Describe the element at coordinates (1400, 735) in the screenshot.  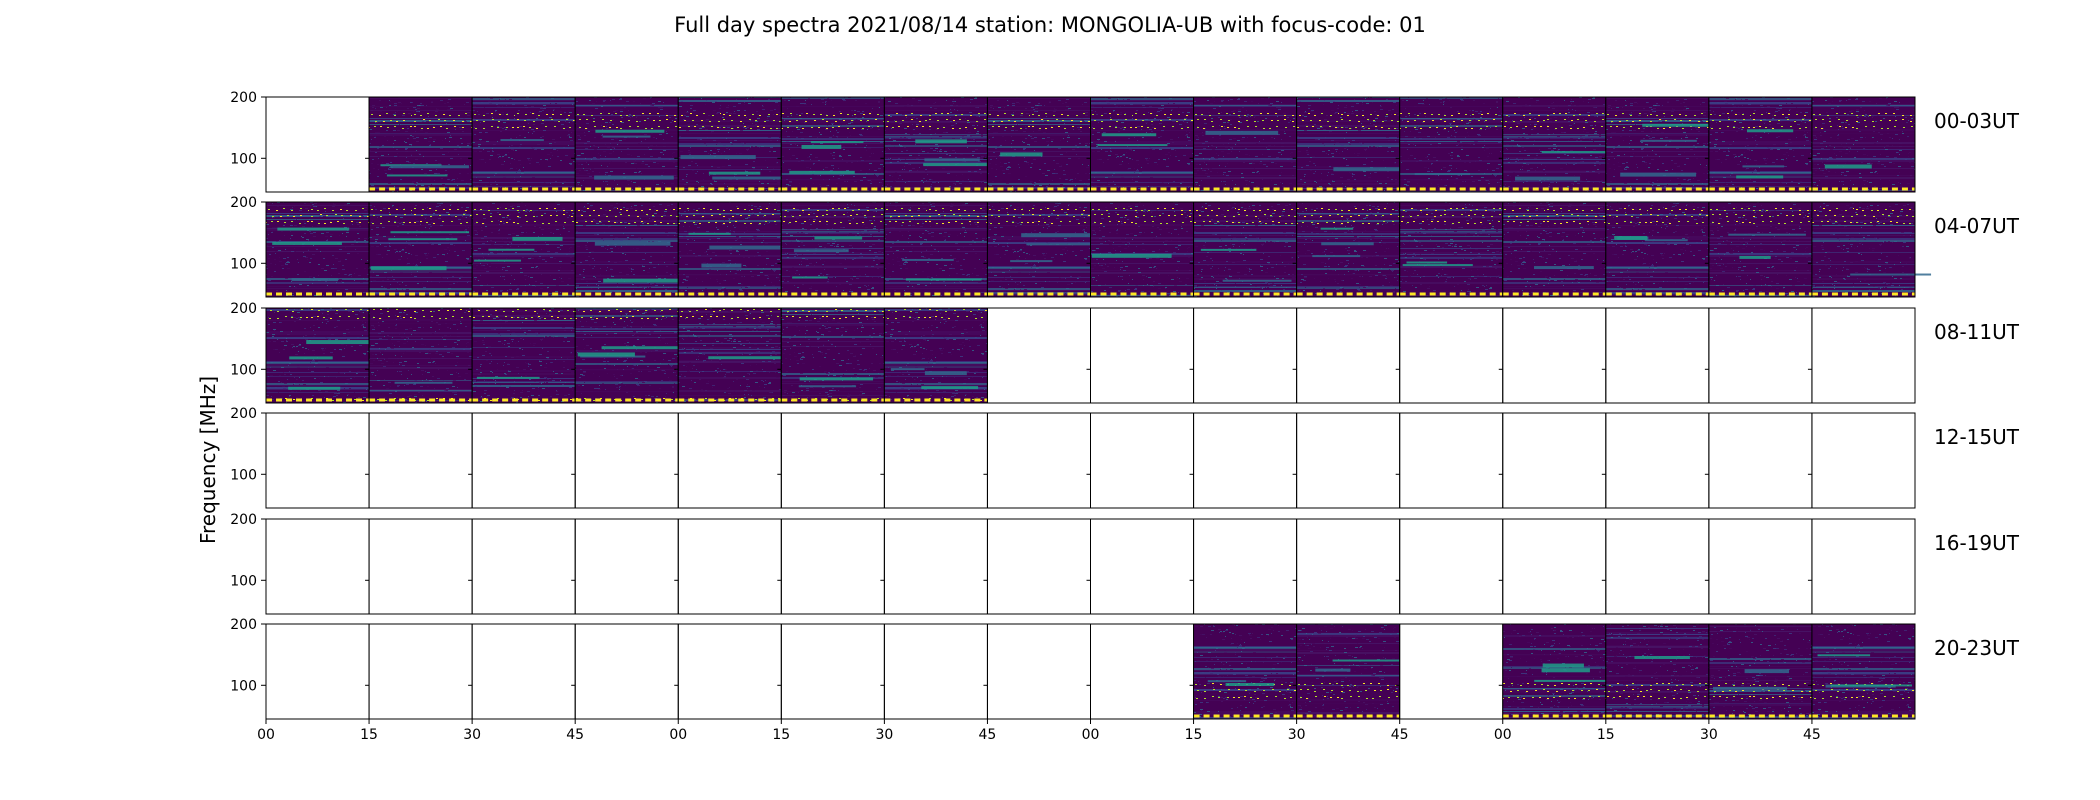
I see `x-tick-label: 45` at that location.